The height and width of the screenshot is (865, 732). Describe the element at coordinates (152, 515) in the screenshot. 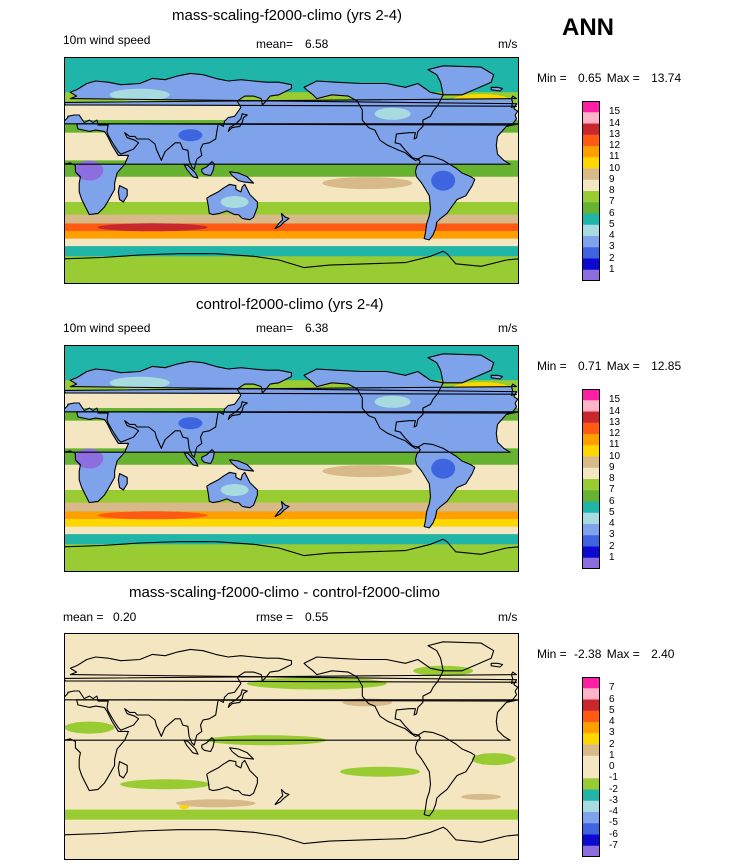

I see `wind-indian-jet` at that location.